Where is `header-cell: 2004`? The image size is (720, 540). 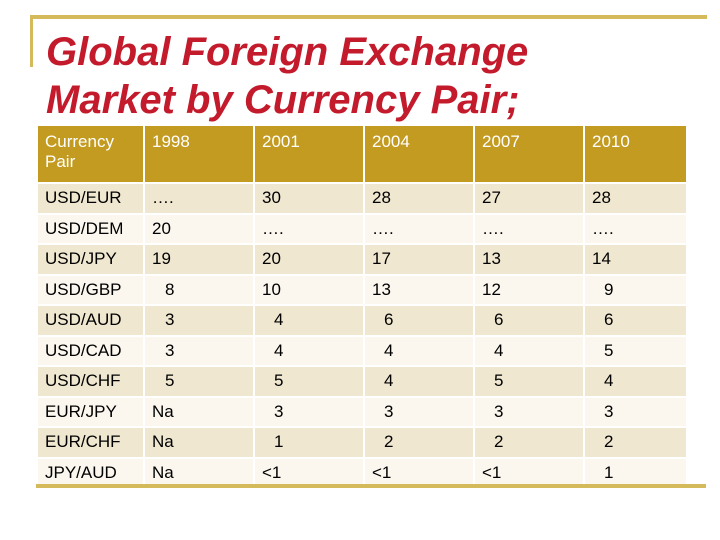 header-cell: 2004 is located at coordinates (419, 154).